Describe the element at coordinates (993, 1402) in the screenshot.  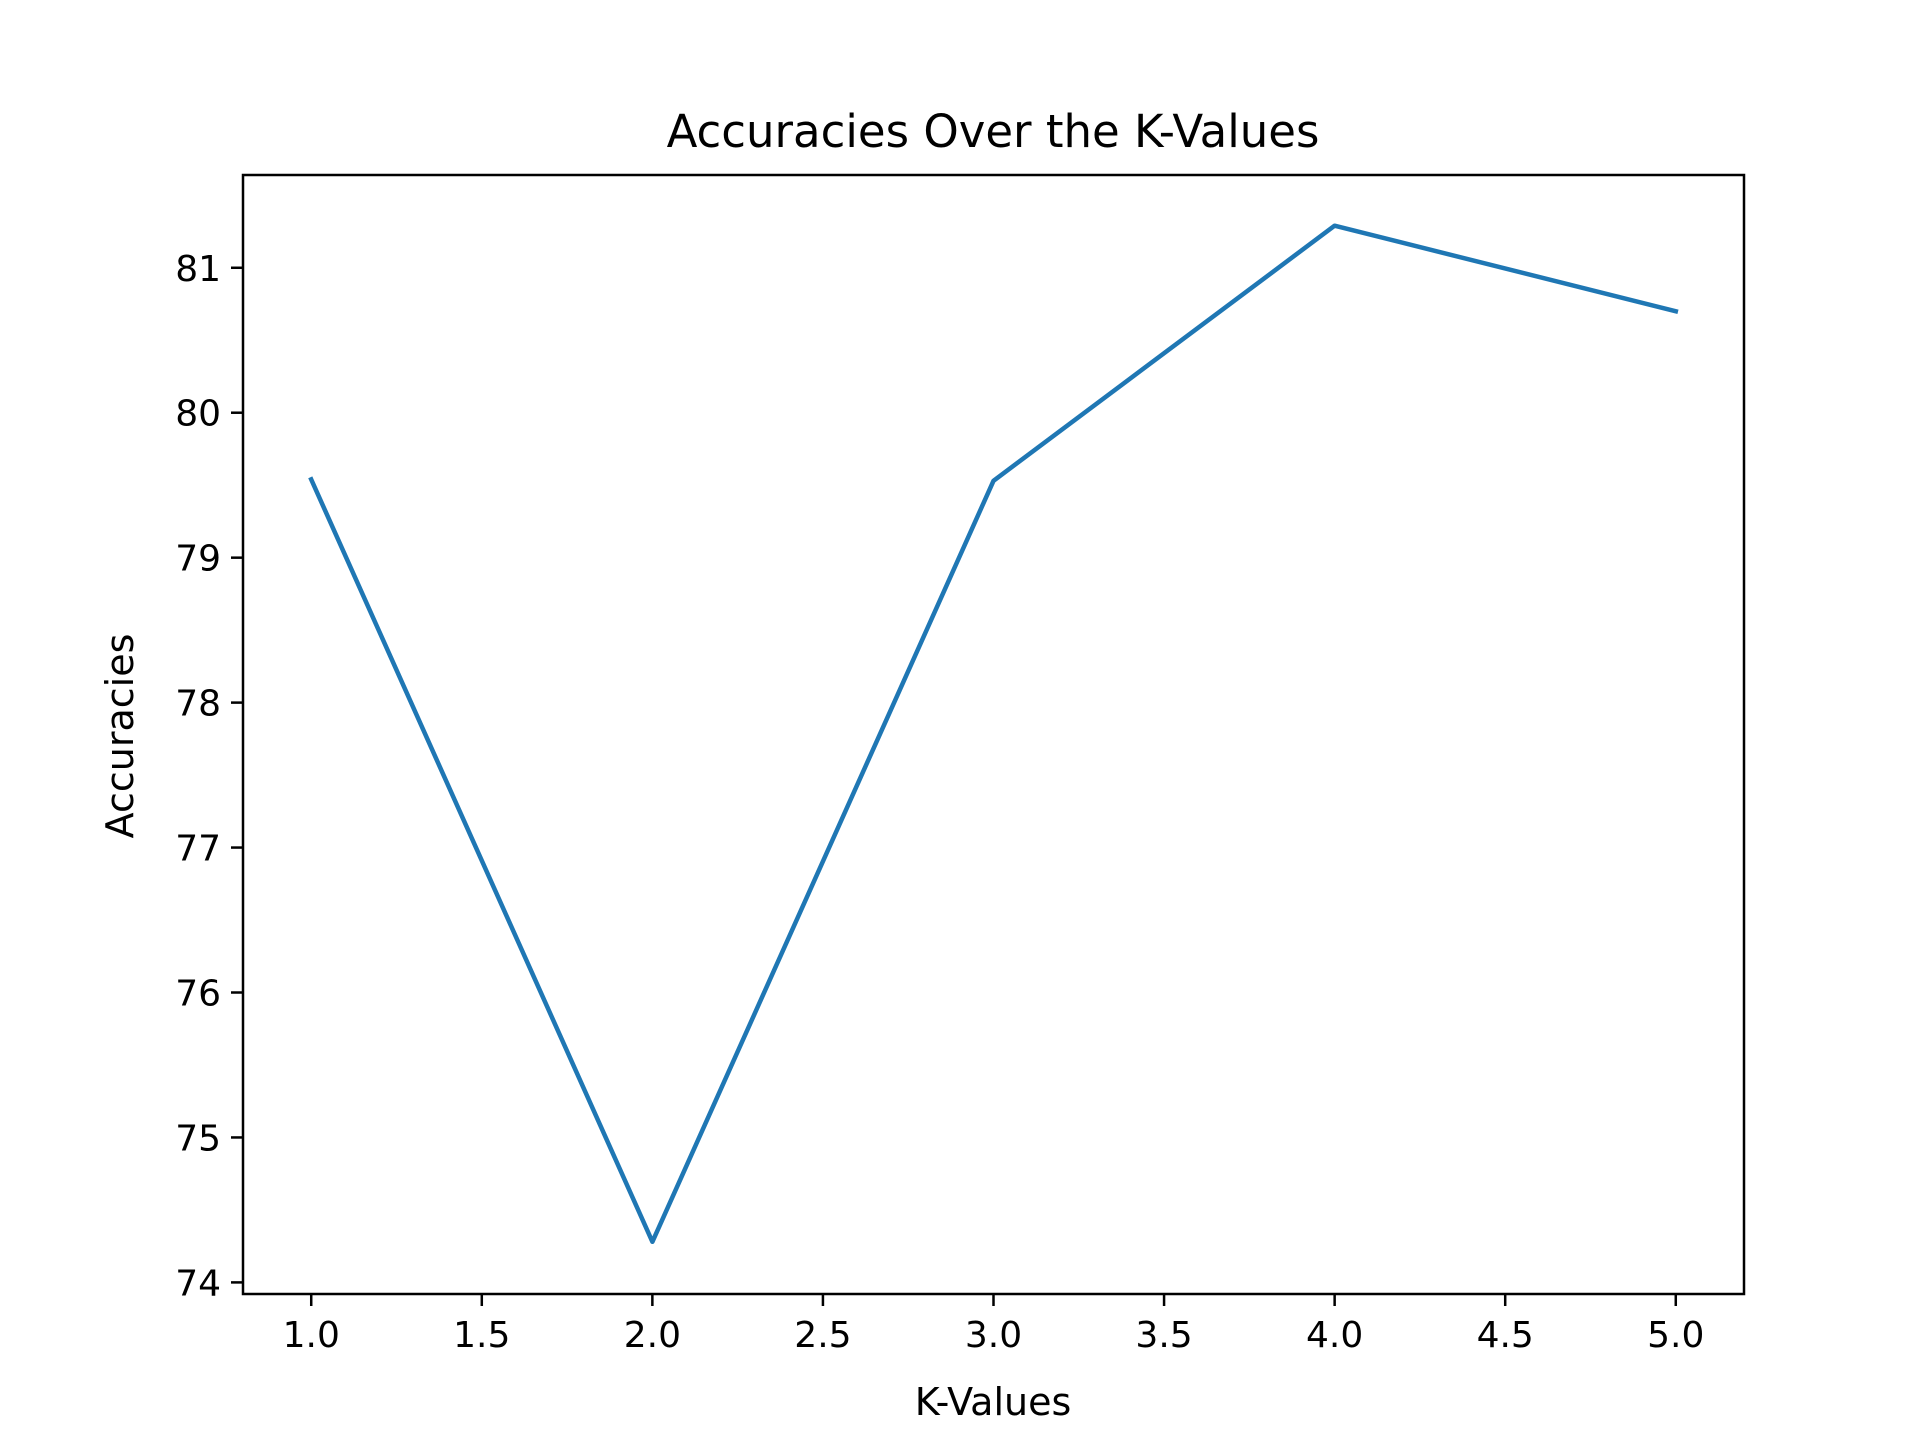
I see `x-axis-label: K-Values` at that location.